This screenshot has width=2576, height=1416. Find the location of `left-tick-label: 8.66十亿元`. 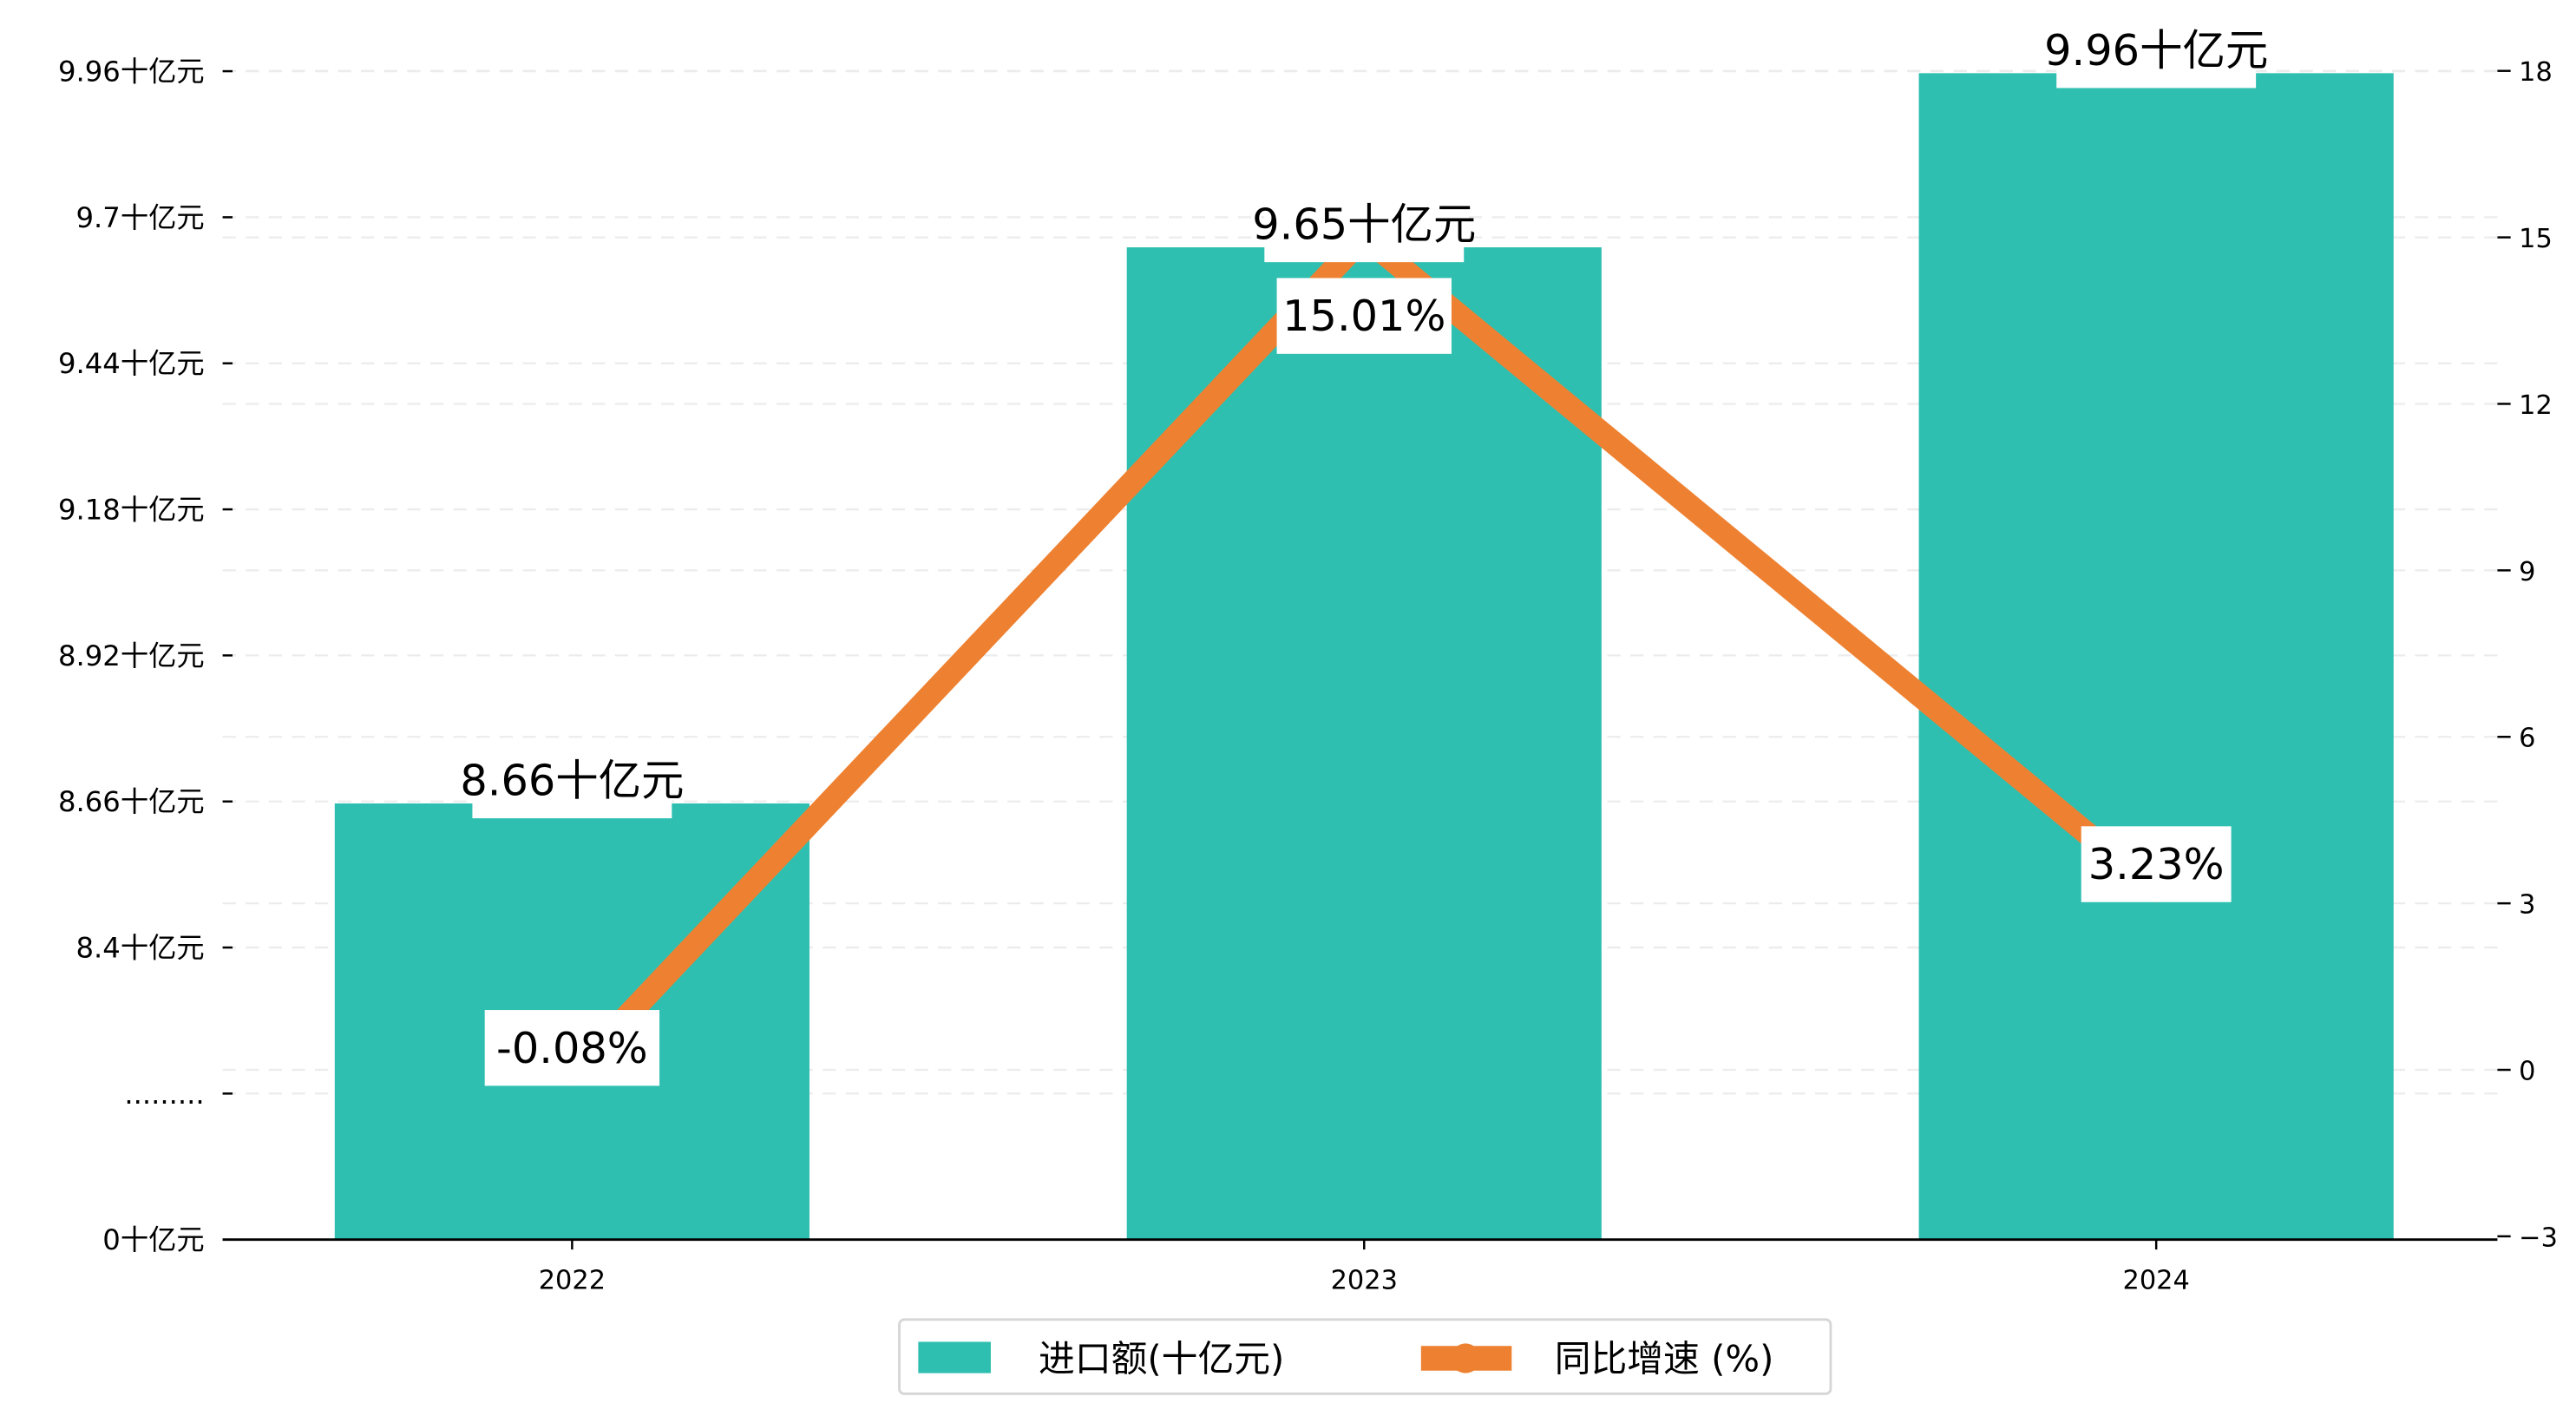

left-tick-label: 8.66十亿元 is located at coordinates (131, 801).